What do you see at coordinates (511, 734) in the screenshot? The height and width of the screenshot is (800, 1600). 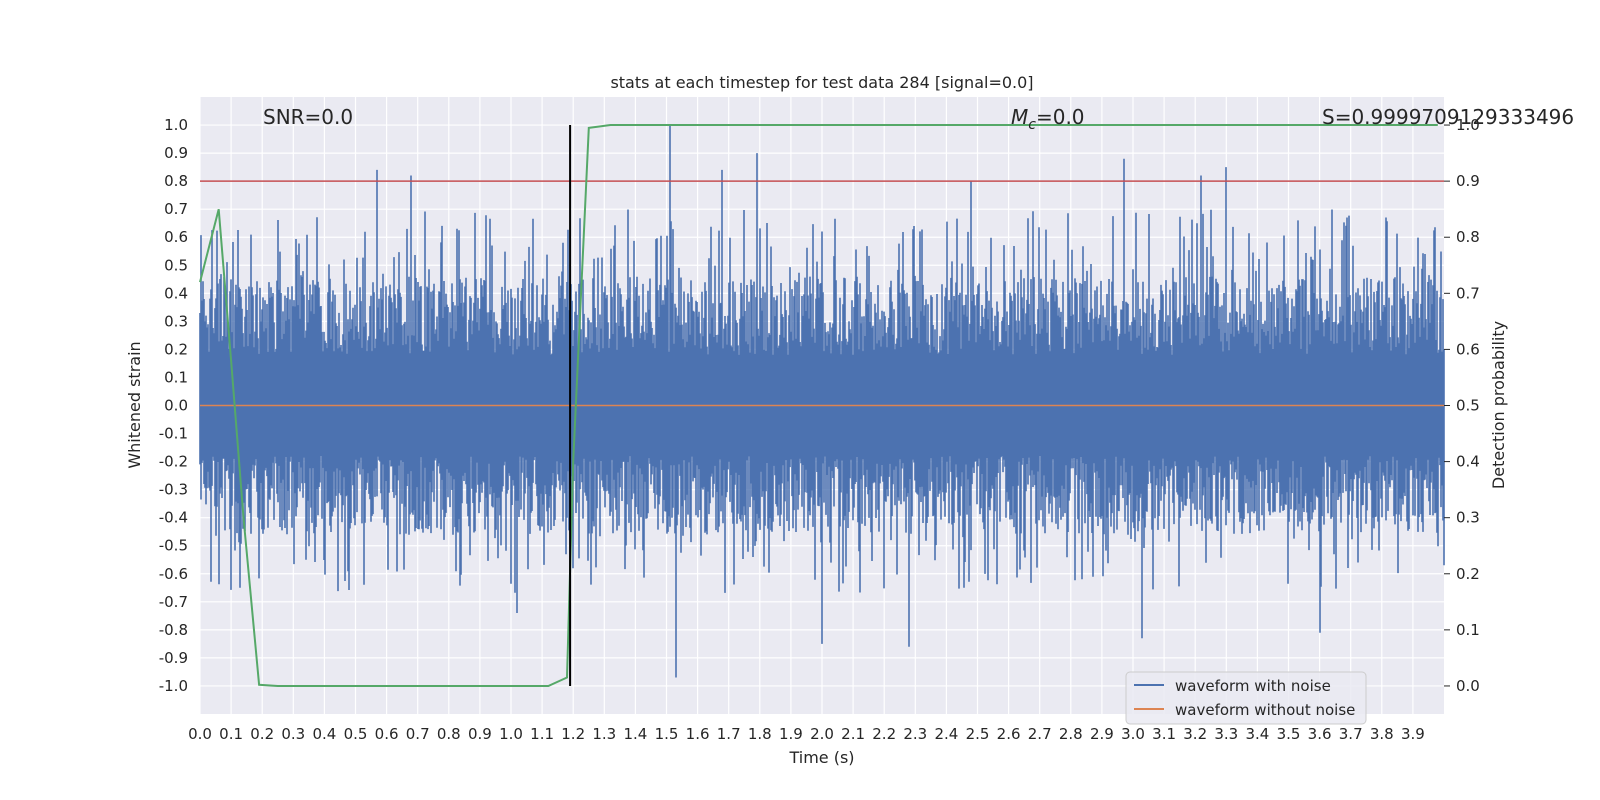 I see `x-tick-label: 1.0` at bounding box center [511, 734].